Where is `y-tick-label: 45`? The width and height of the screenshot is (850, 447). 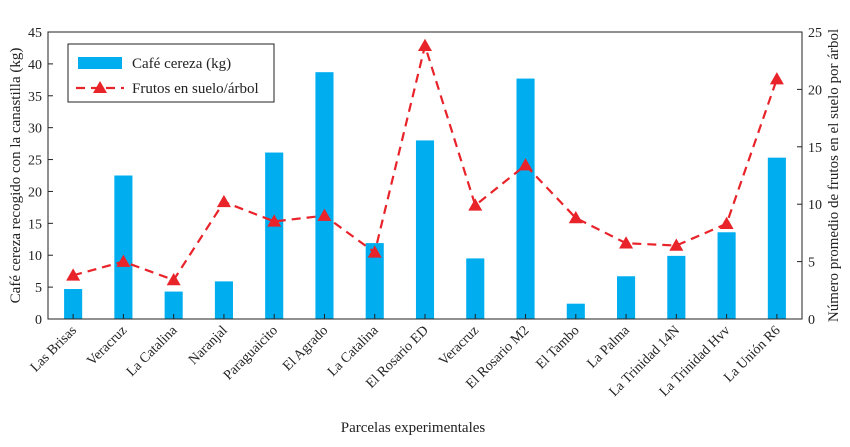
y-tick-label: 45 is located at coordinates (35, 33).